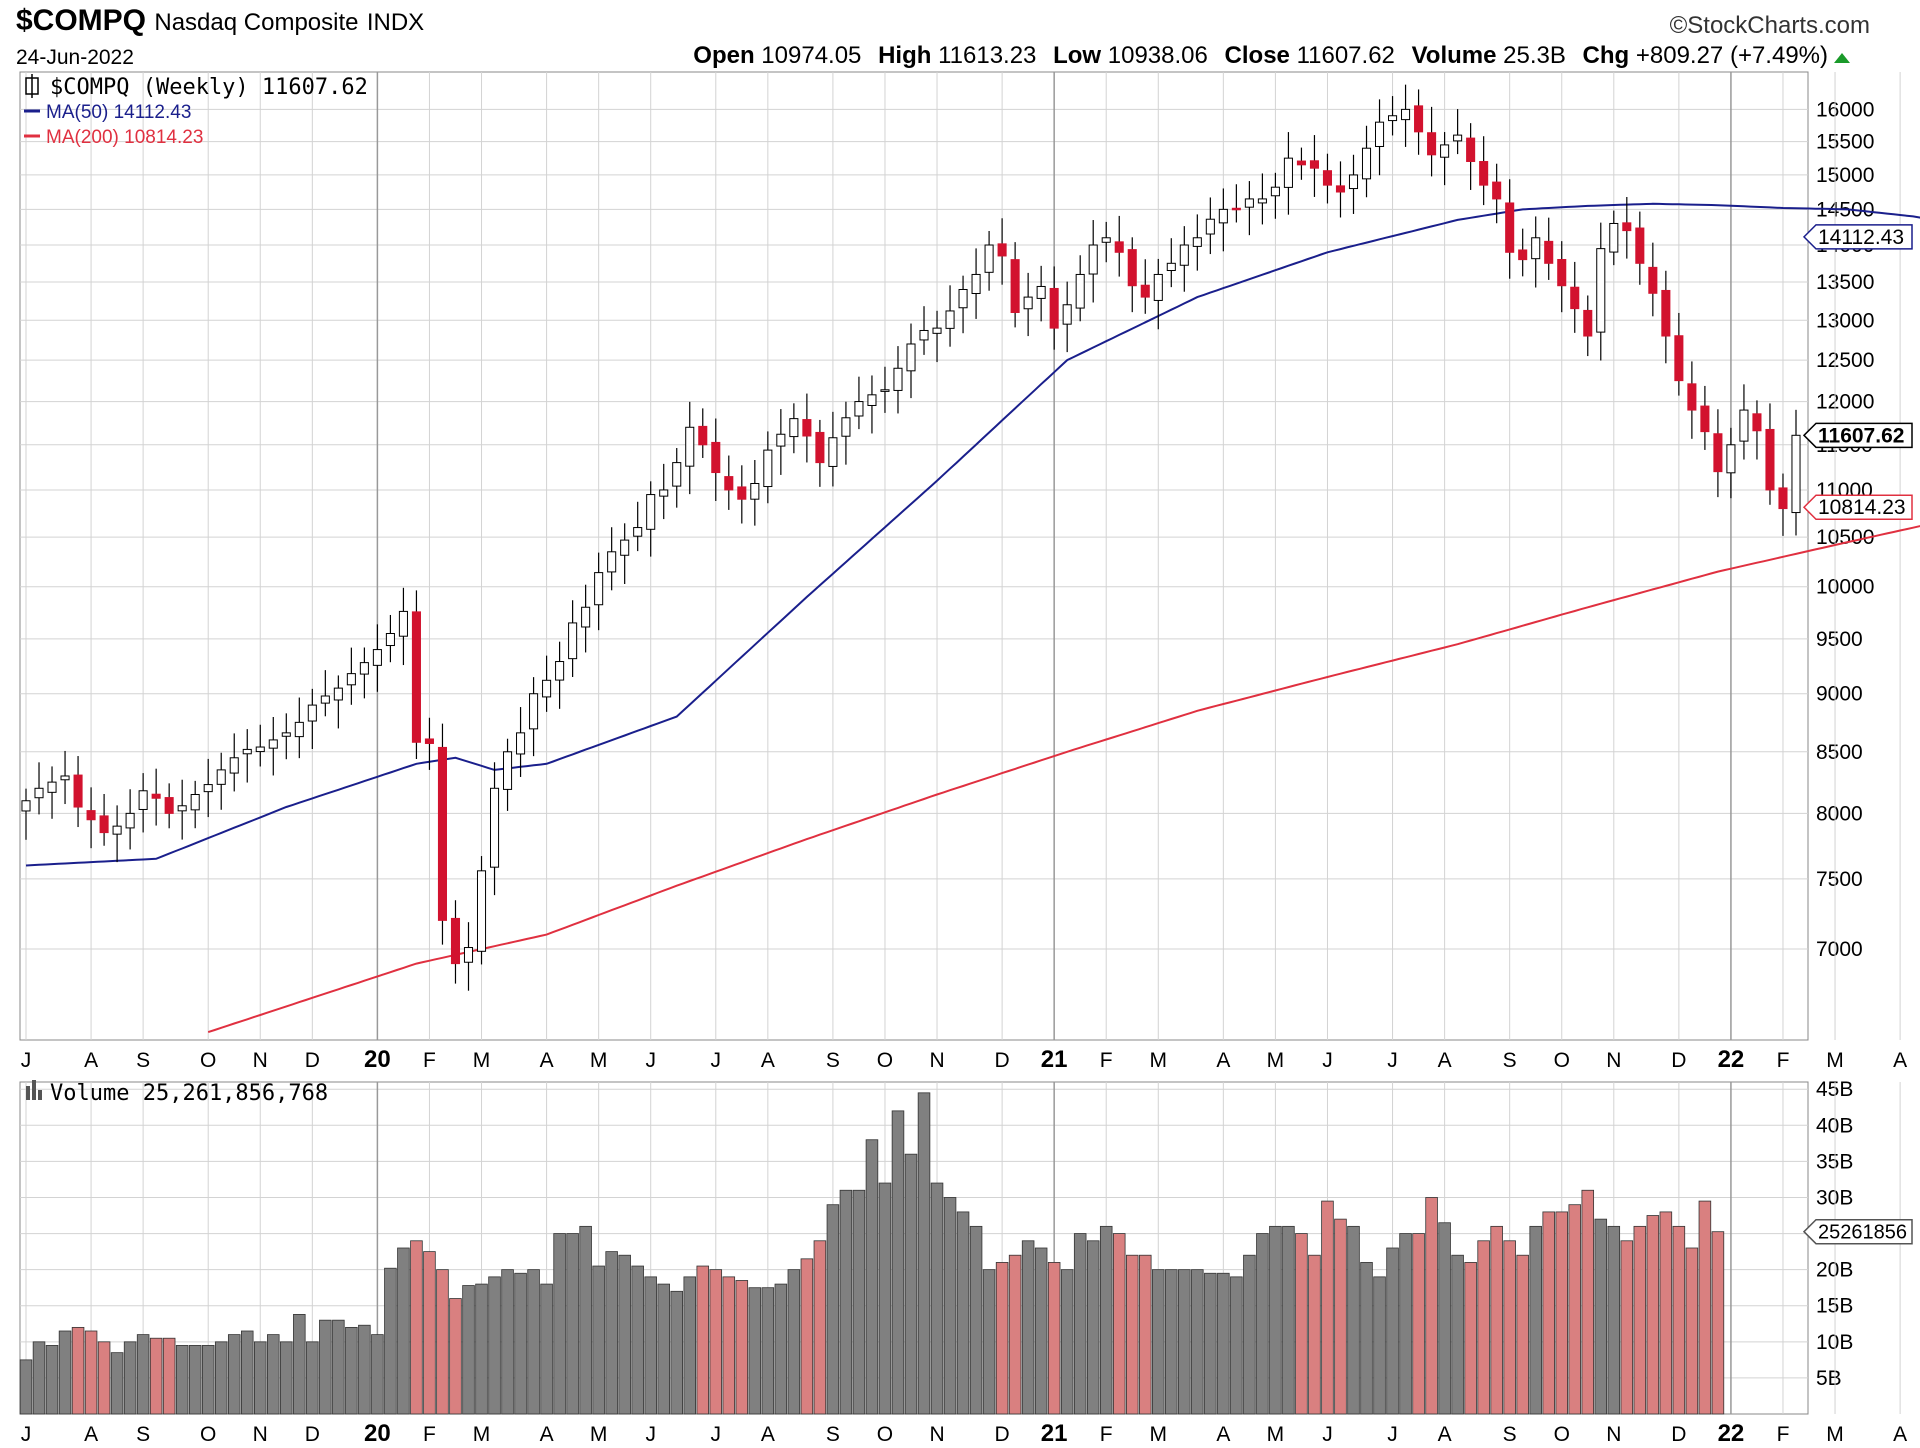  Describe the element at coordinates (75, 57) in the screenshot. I see `chart-date: 24-Jun-2022` at that location.